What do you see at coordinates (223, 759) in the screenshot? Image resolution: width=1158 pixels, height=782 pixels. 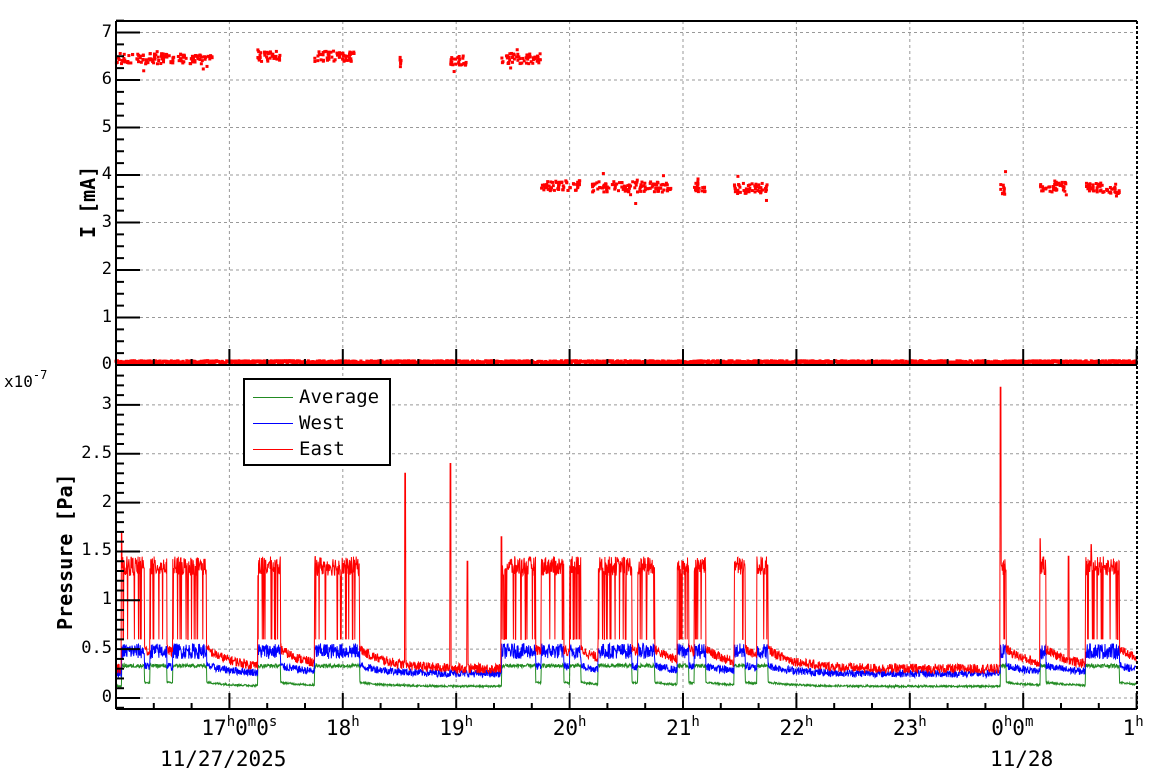 I see `date-label-left: 11/27/2025` at bounding box center [223, 759].